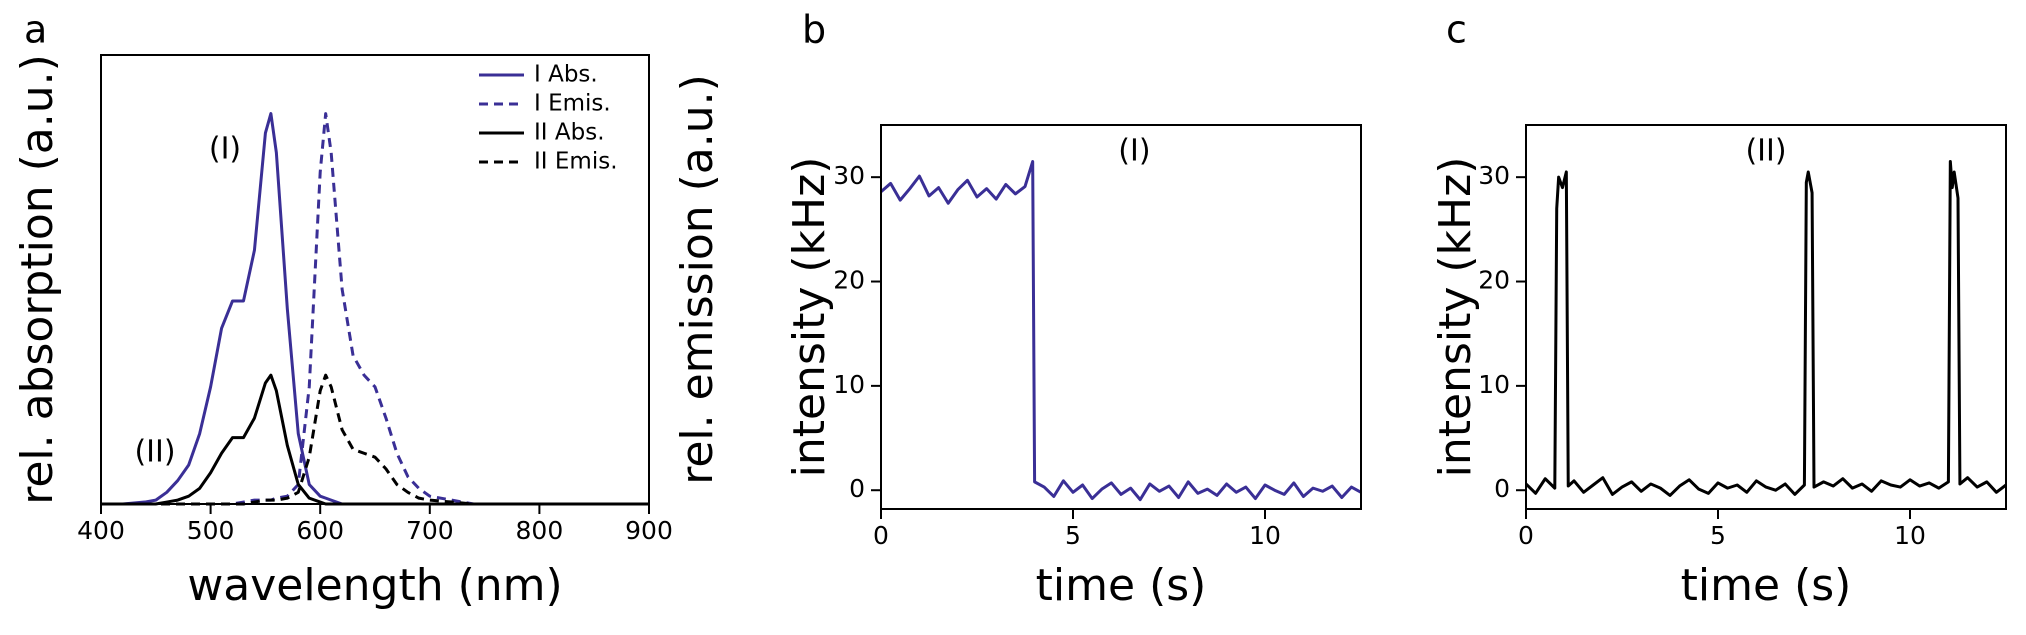 Image resolution: width=2026 pixels, height=635 pixels. What do you see at coordinates (566, 75) in the screenshot?
I see `legend-label: I Abs.` at bounding box center [566, 75].